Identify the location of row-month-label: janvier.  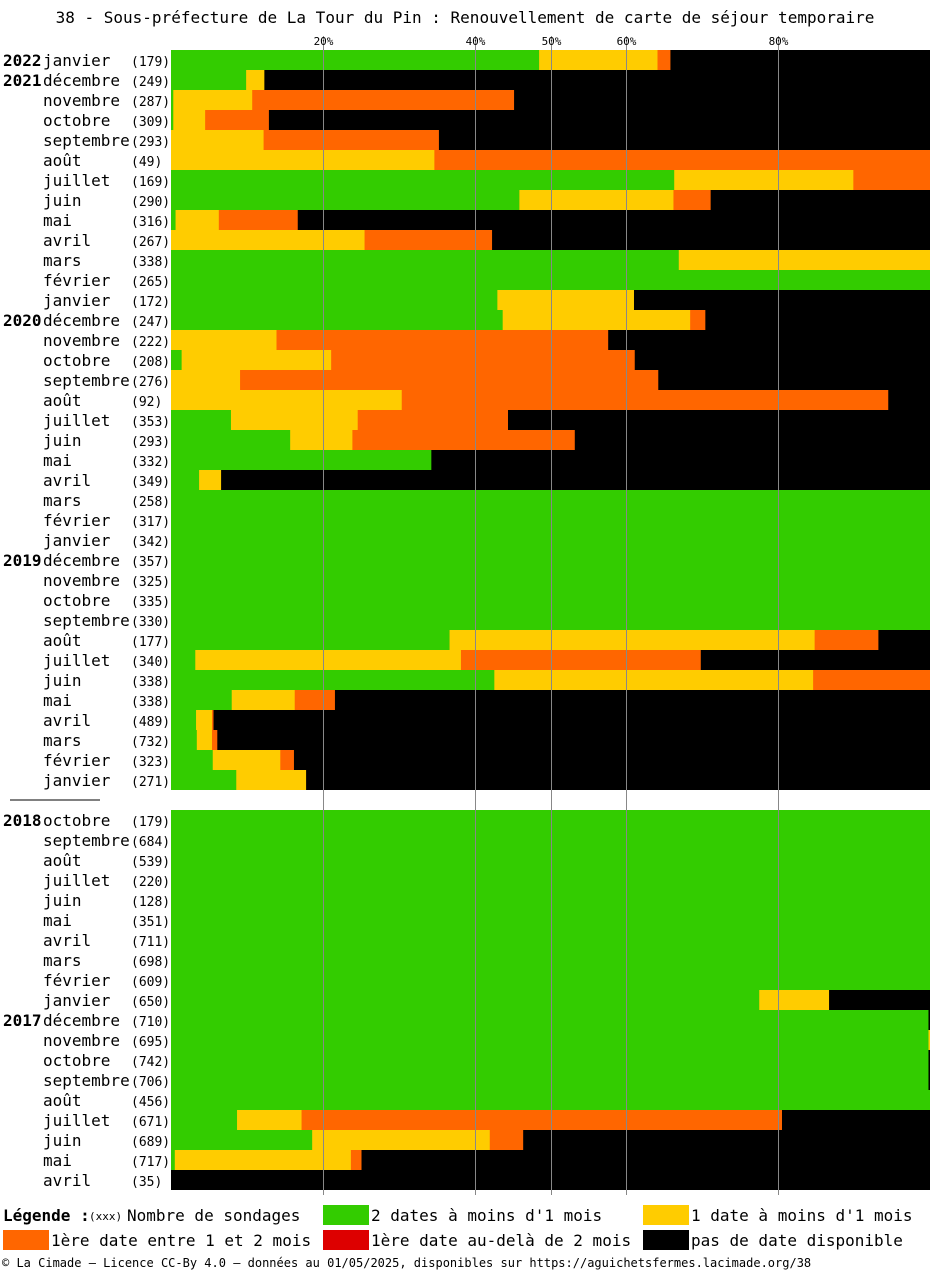
(77, 60).